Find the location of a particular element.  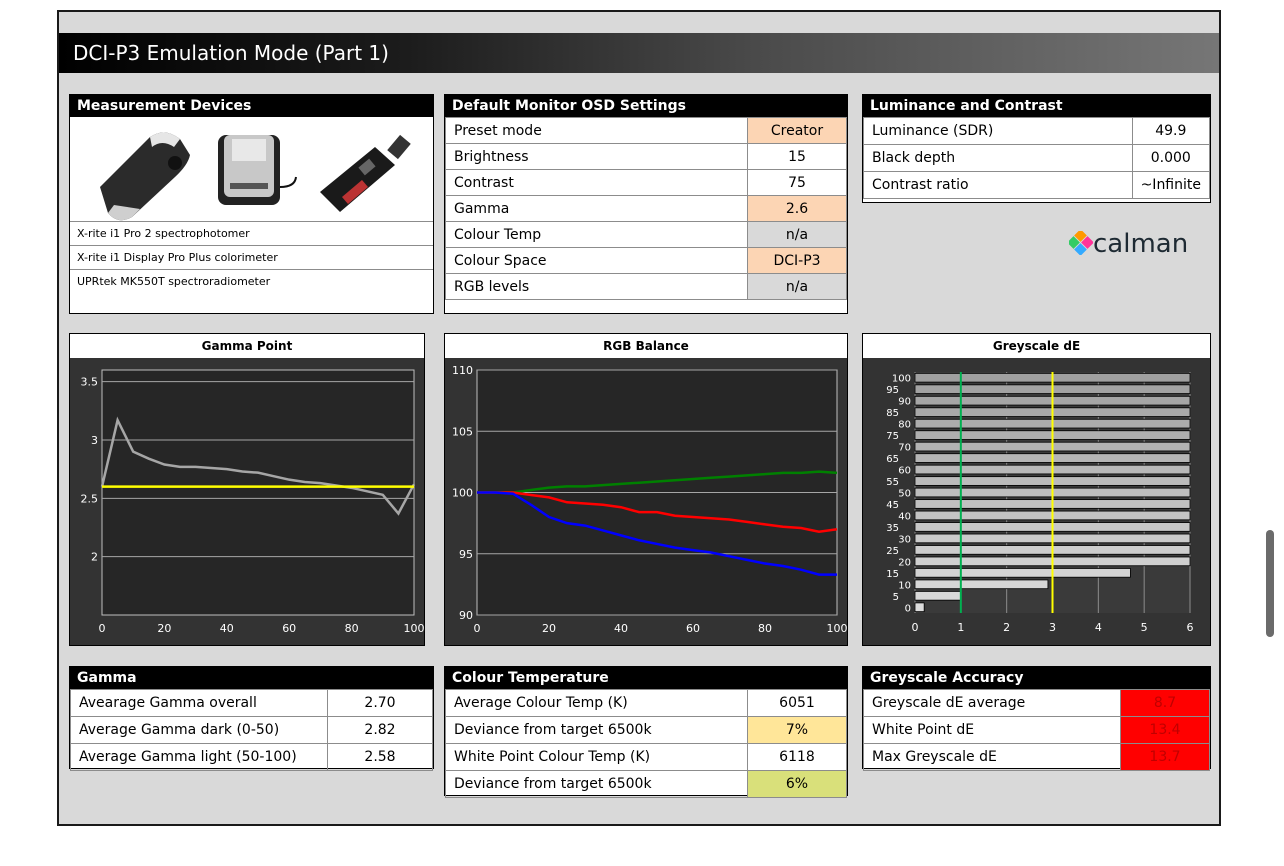

plot-frame is located at coordinates (258, 492).